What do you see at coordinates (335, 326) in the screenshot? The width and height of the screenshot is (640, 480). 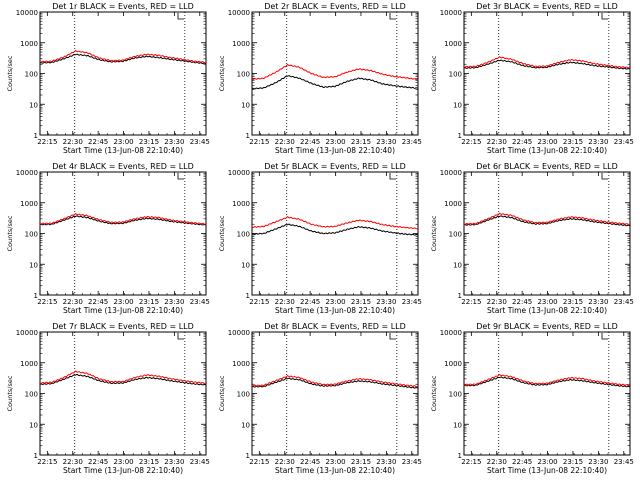 I see `chart-title: Det 8r BLACK = Events, RED = LLD` at bounding box center [335, 326].